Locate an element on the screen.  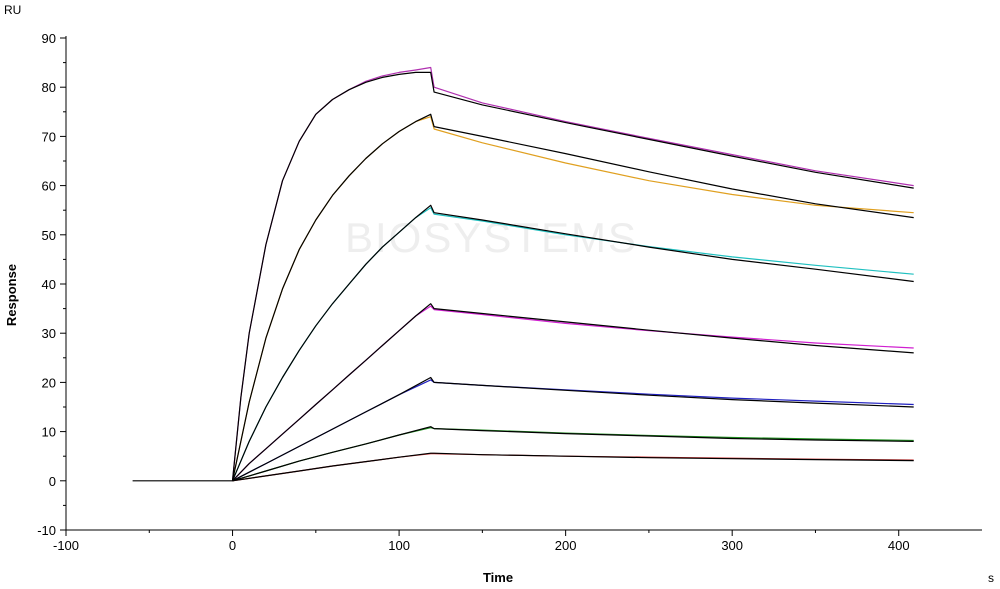
y-tick-label: 50 is located at coordinates (49, 235).